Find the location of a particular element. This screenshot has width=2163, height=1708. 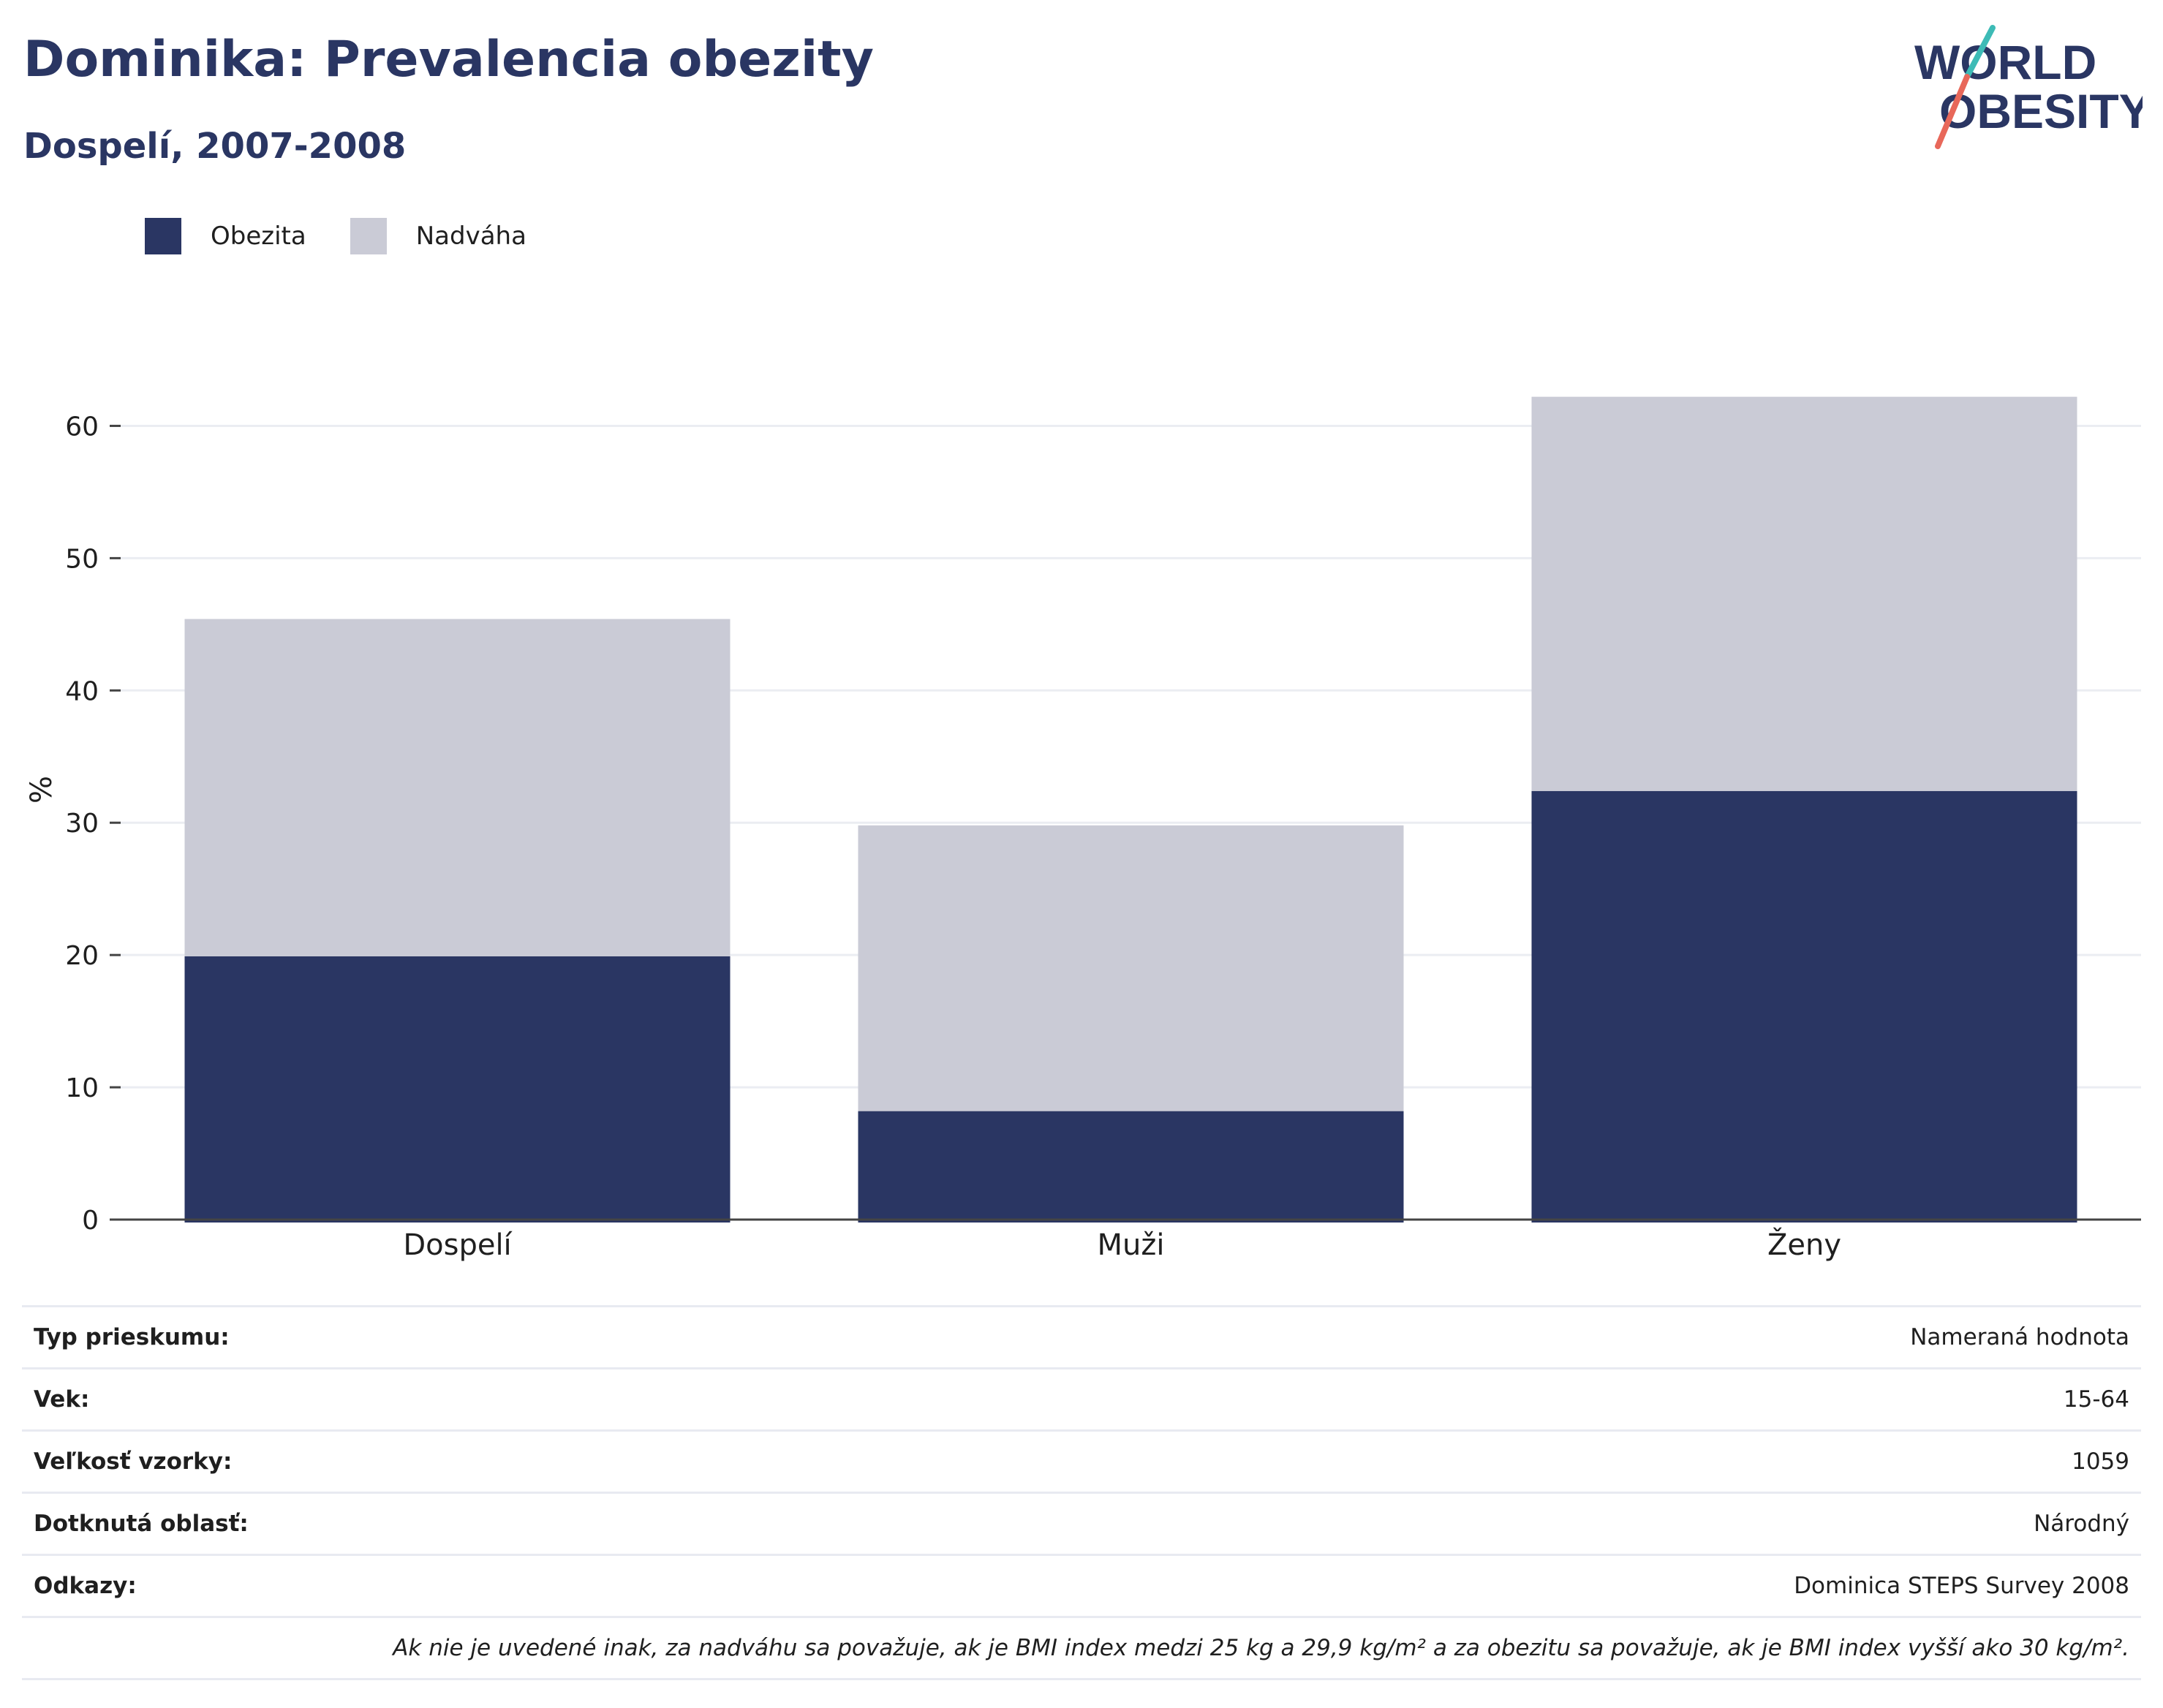

legend-swatch-obezita is located at coordinates (163, 236).